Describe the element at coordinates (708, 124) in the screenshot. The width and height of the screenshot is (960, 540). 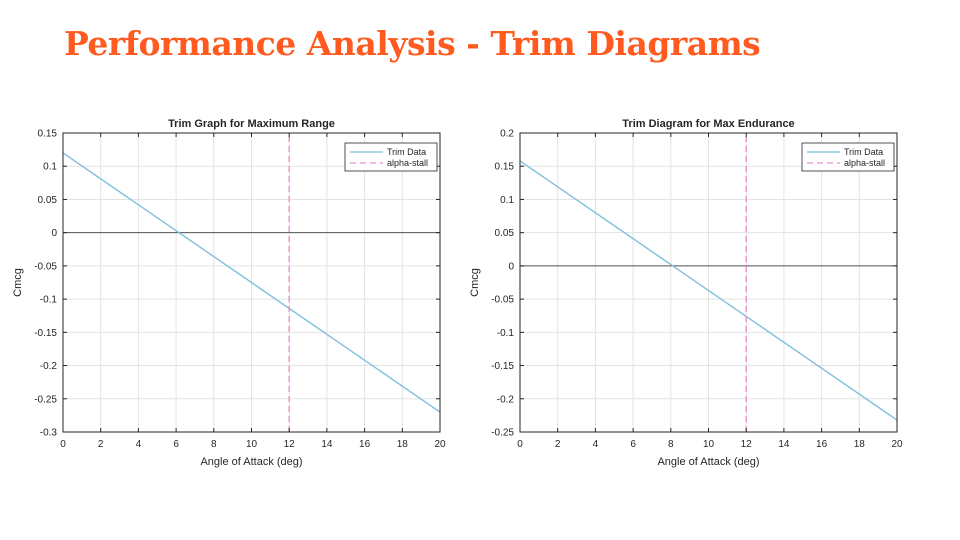
I see `chart-title: Trim Diagram for Max Endurance` at that location.